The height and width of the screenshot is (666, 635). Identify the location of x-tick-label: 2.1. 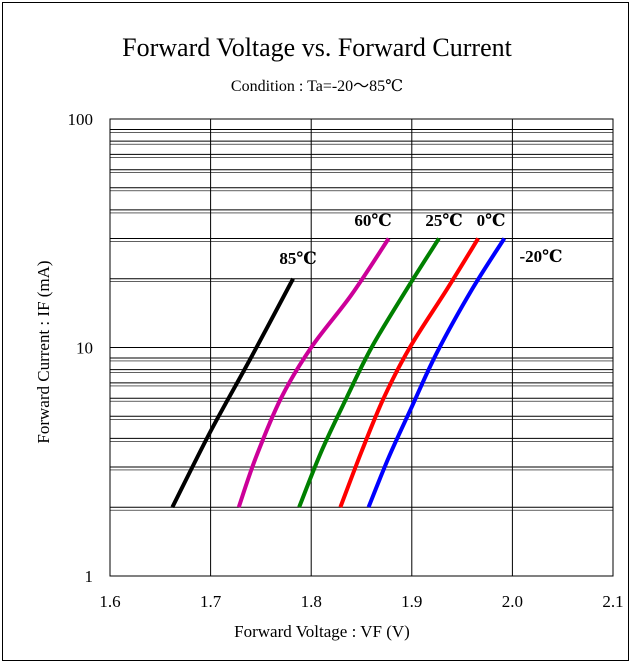
(612, 601).